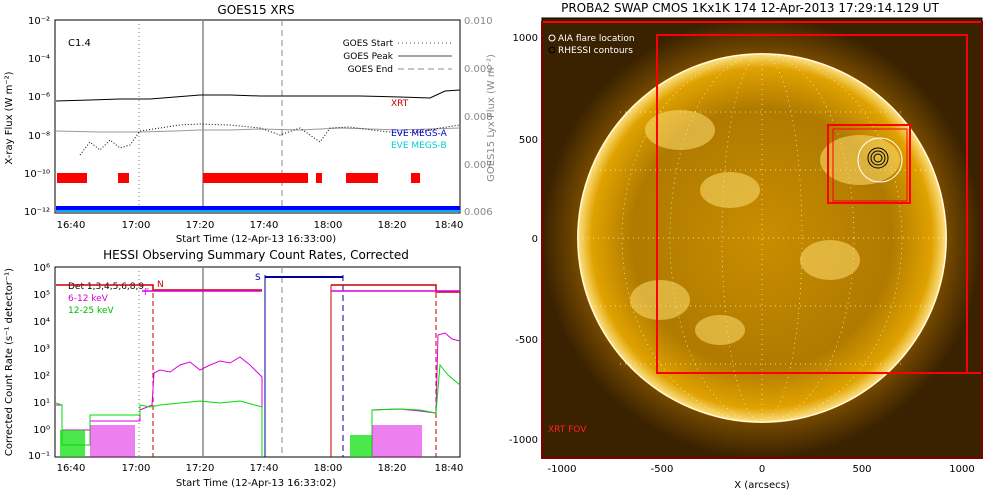  What do you see at coordinates (258, 211) in the screenshot?
I see `goes-eve-baseline-cyan` at bounding box center [258, 211].